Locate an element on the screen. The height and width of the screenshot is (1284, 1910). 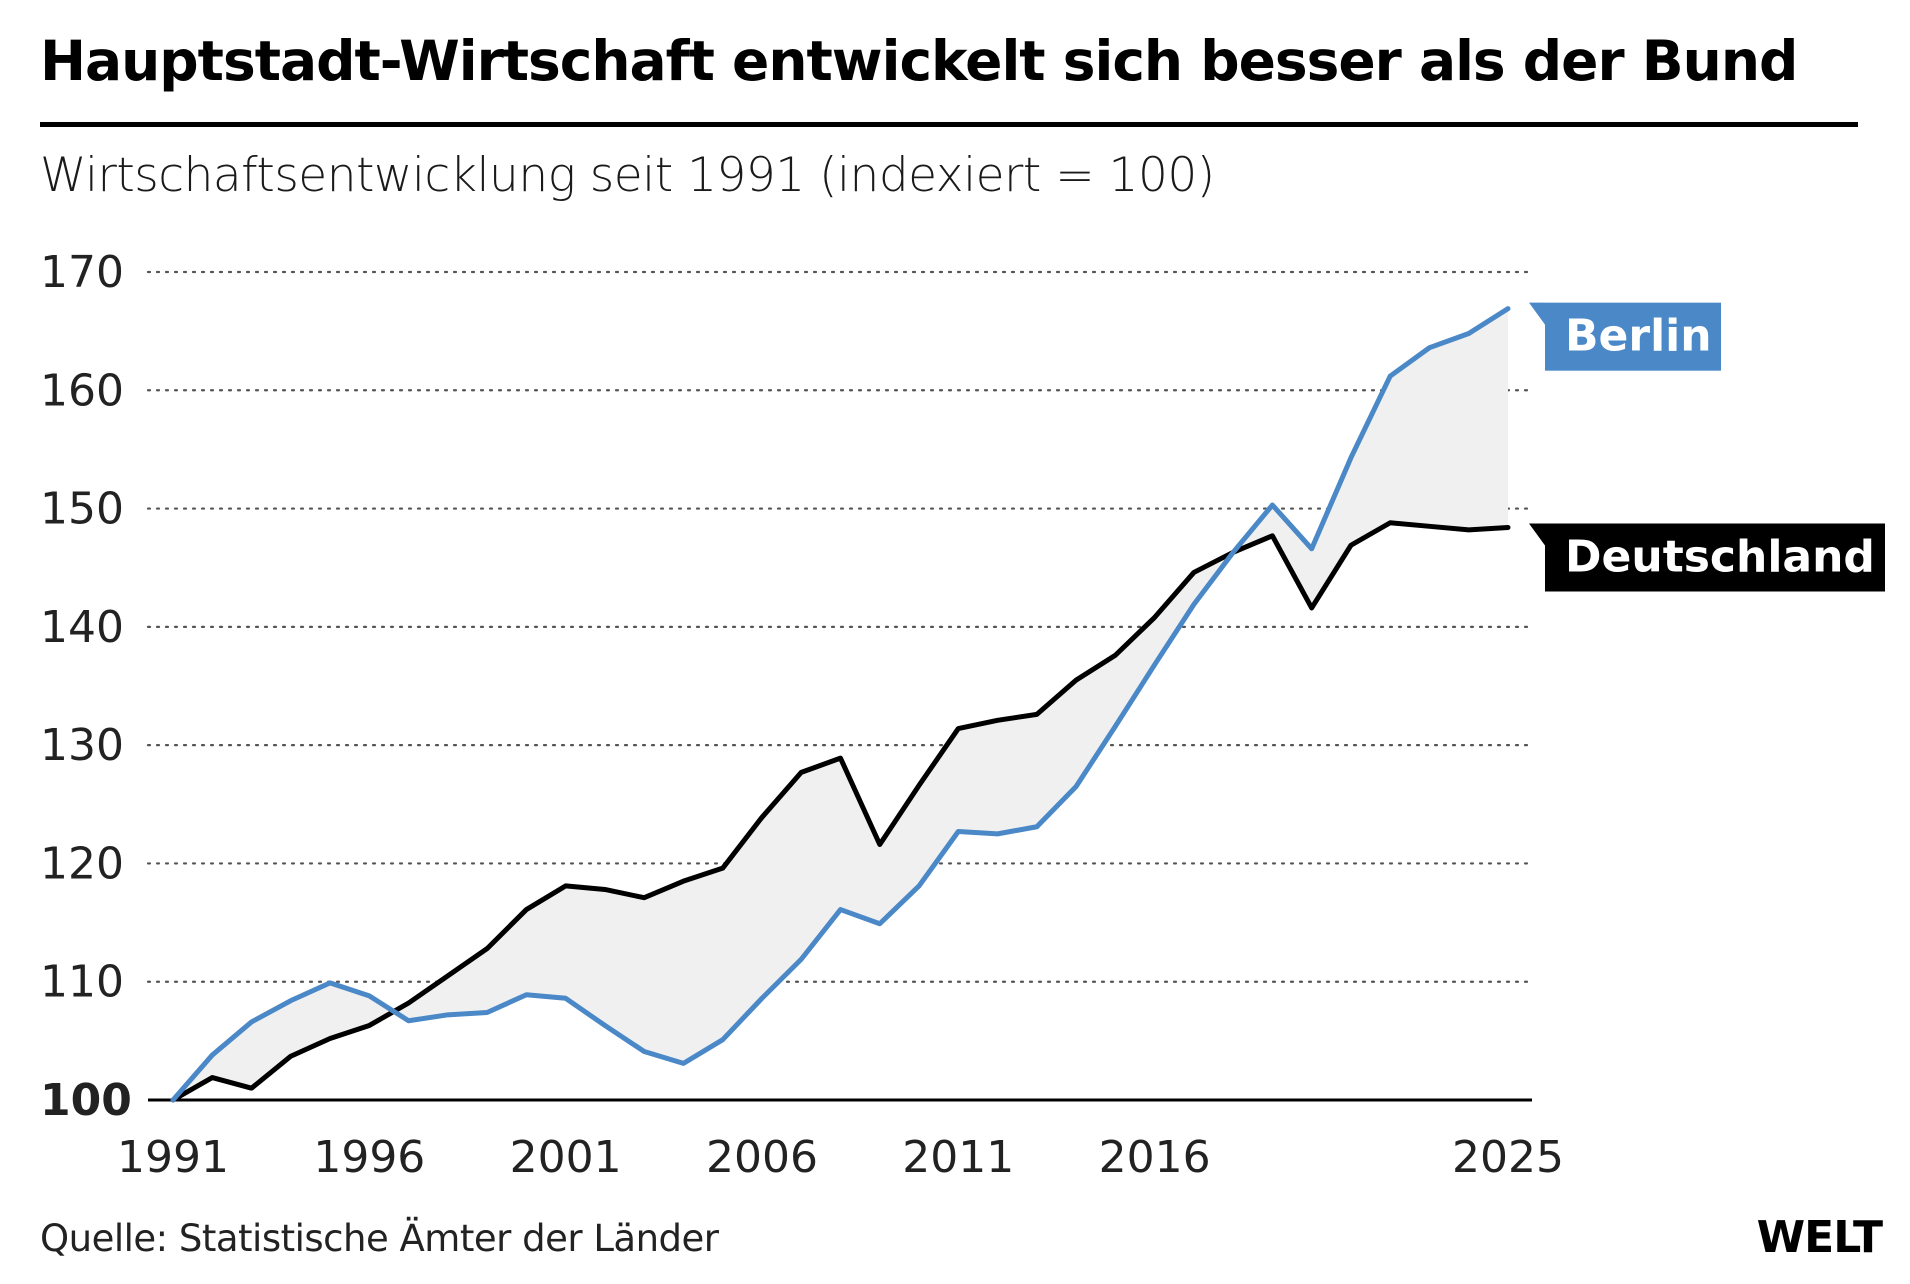
series-labels: Berlin Deutschland is located at coordinates (1707, 447).